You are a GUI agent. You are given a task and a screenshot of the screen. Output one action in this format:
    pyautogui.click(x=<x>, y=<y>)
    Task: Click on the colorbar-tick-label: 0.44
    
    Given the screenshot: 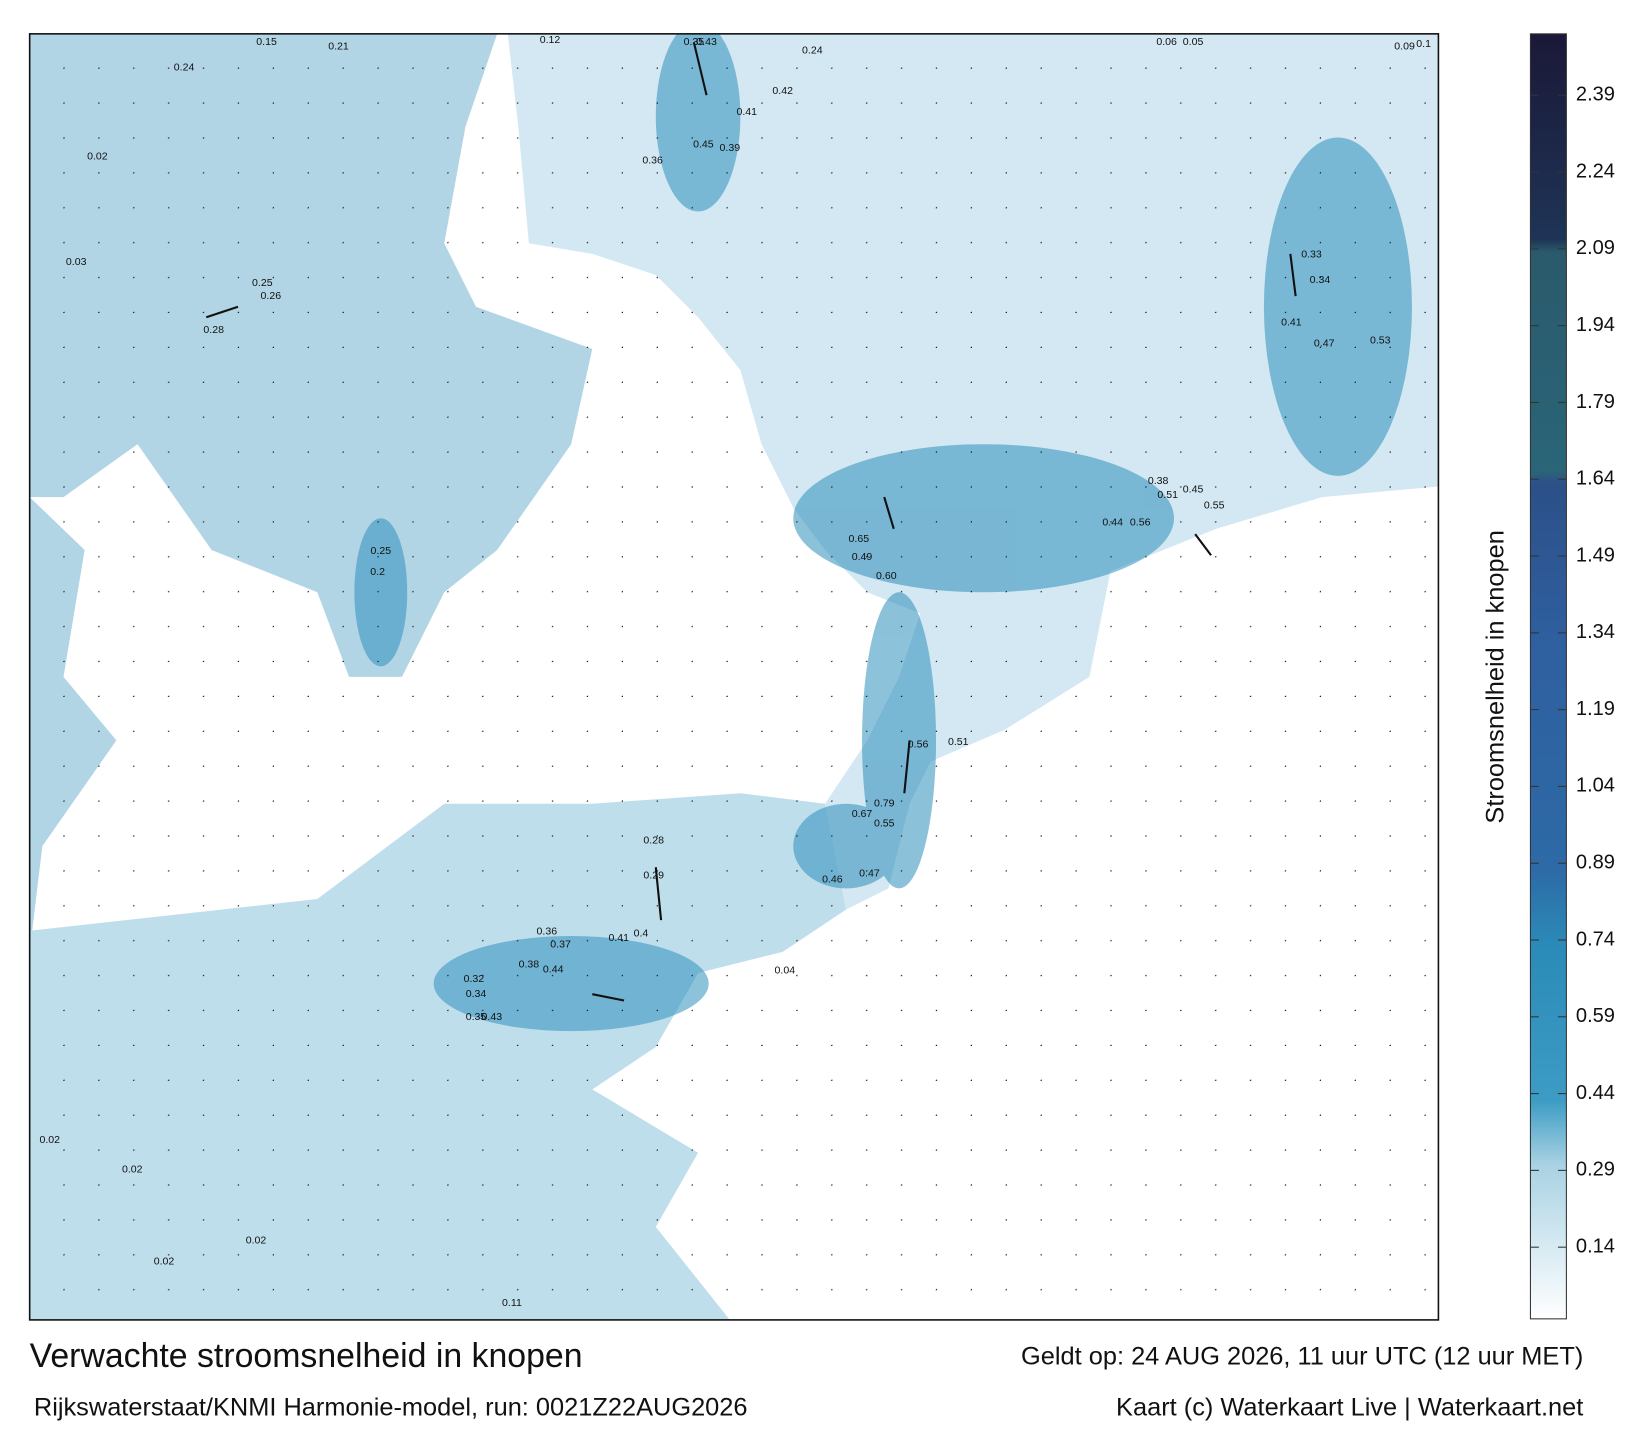 What is the action you would take?
    pyautogui.click(x=1595, y=1093)
    